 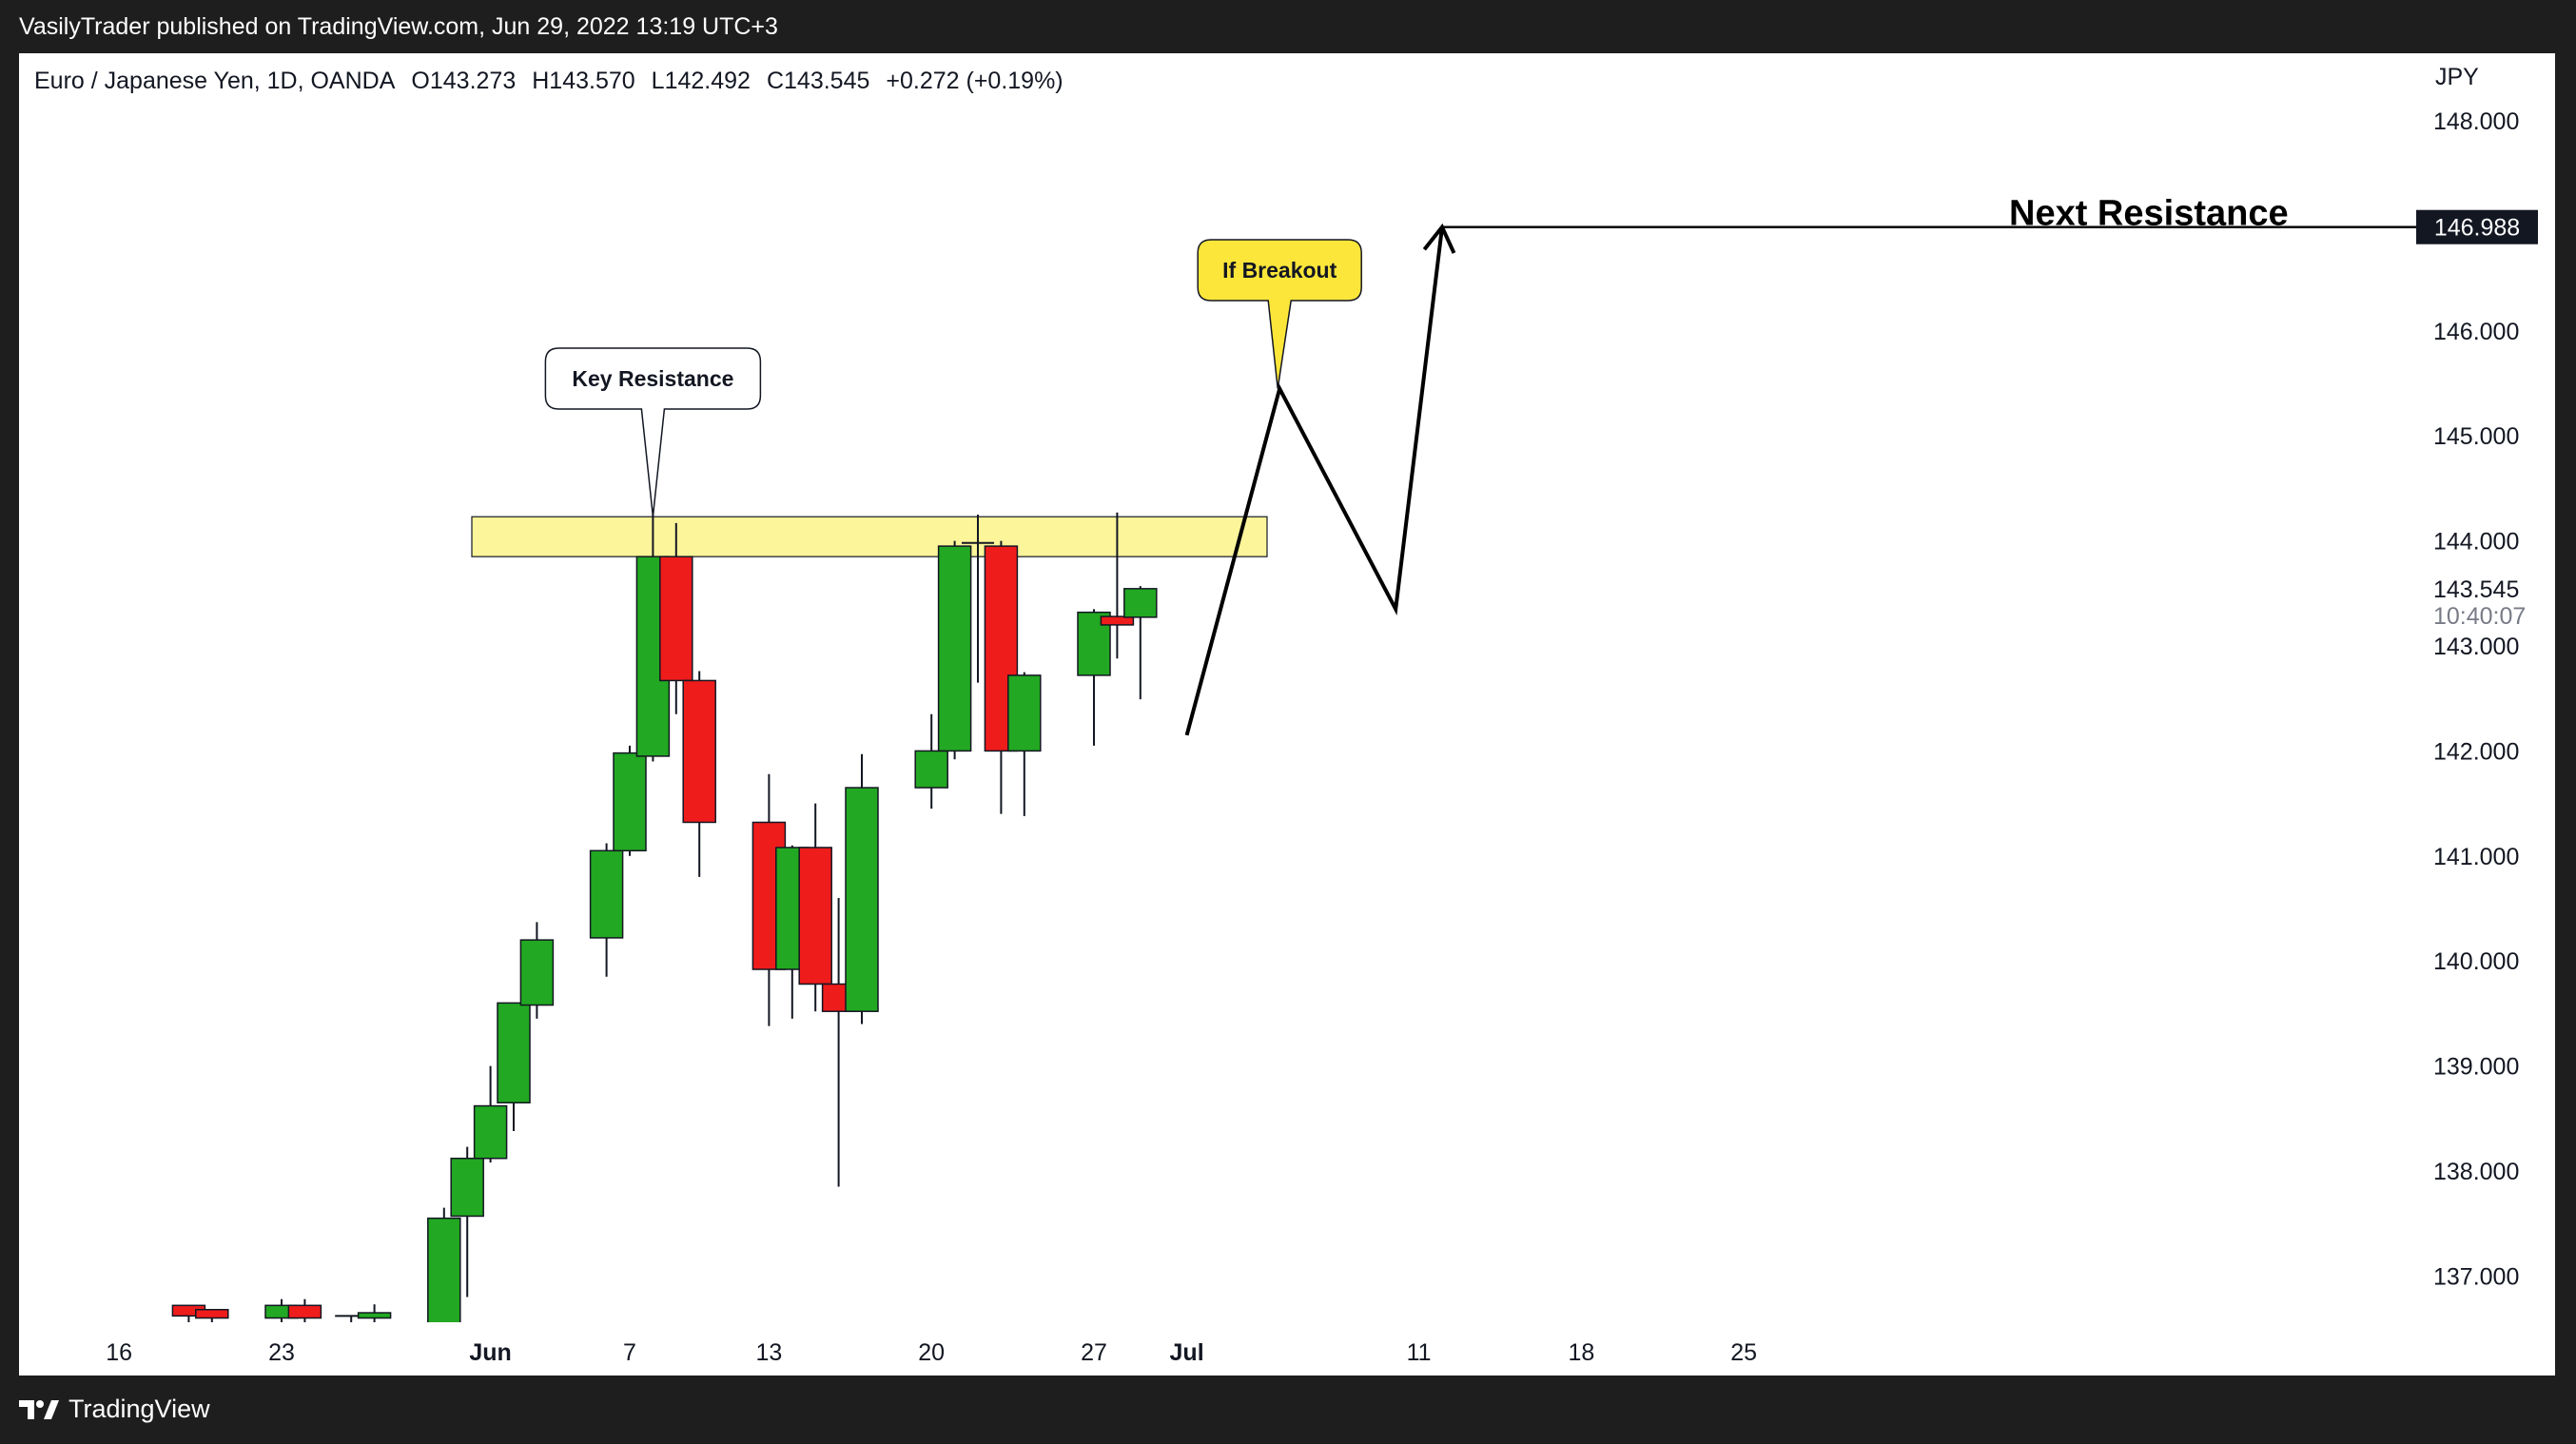 I want to click on bottom-bar: TradingView, so click(x=1288, y=1410).